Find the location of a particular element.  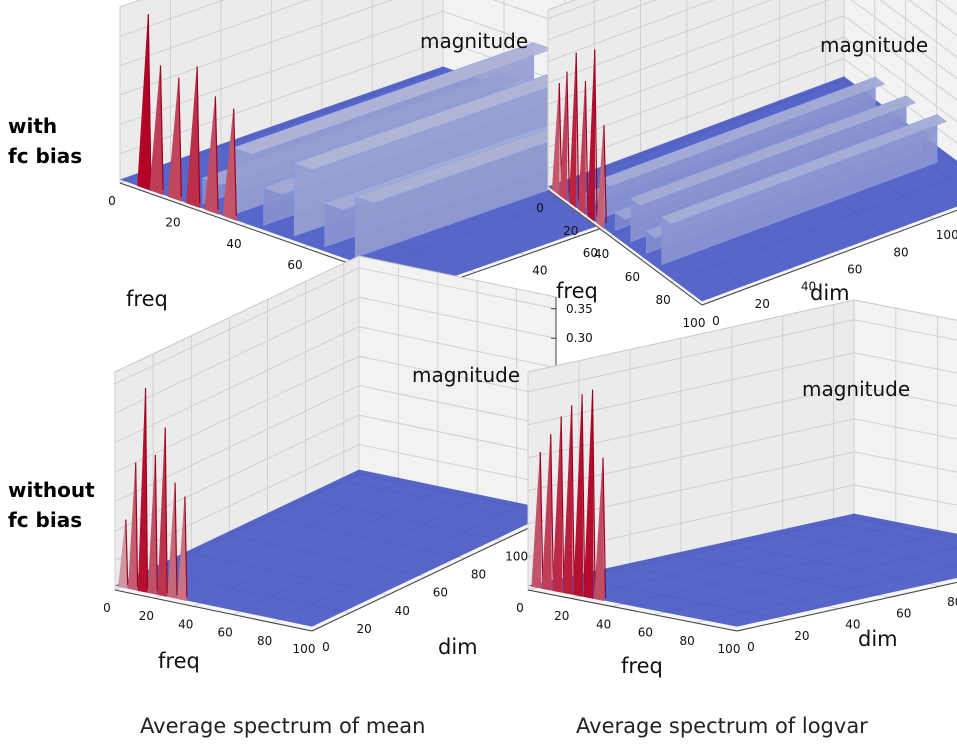

y-tick-label: 100 is located at coordinates (946, 235).